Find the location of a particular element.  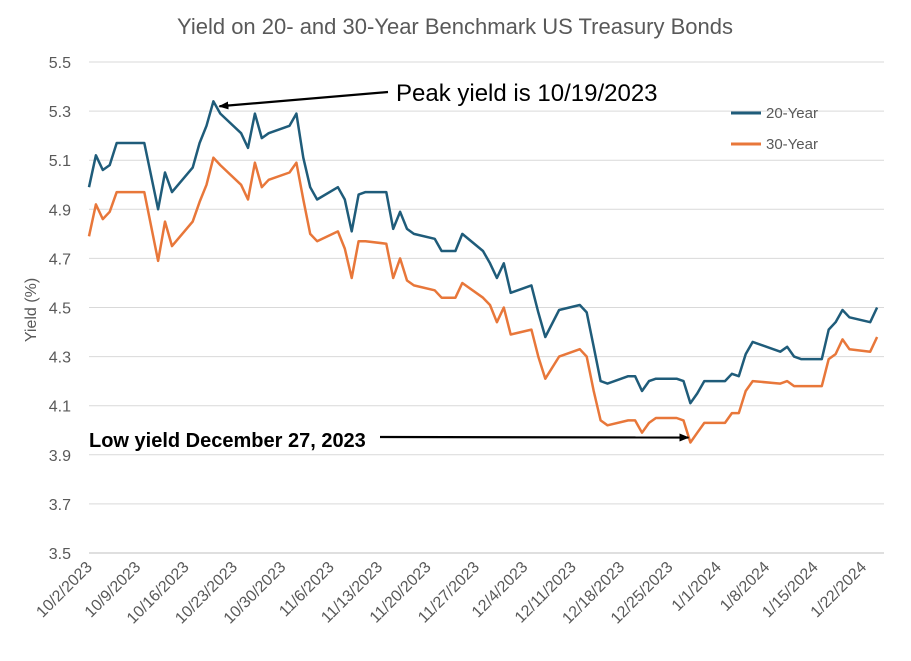

peak-annotation: Peak yield is 10/19/2023 is located at coordinates (438, 95).